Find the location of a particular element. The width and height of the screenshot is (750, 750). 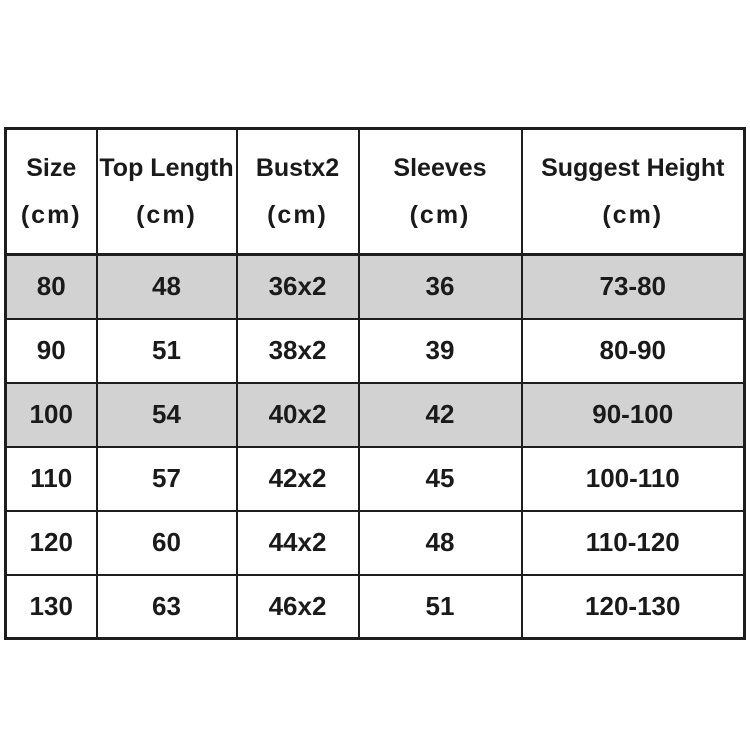

cell-size: 80 is located at coordinates (51, 286).